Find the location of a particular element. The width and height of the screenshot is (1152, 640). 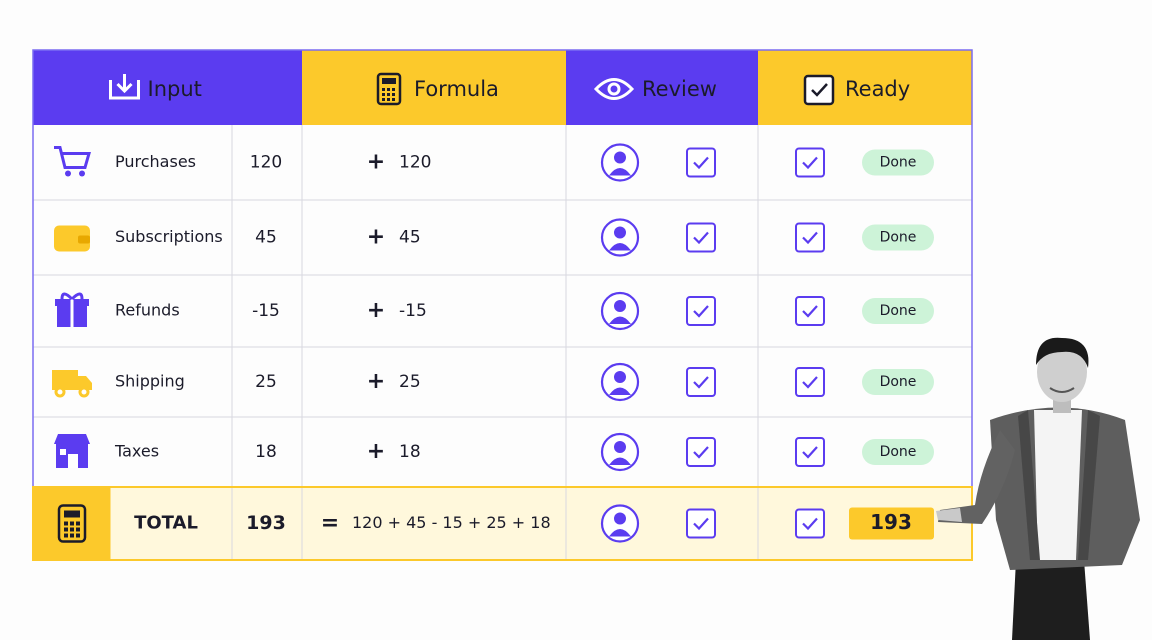

row-operand: -15 is located at coordinates (413, 311).